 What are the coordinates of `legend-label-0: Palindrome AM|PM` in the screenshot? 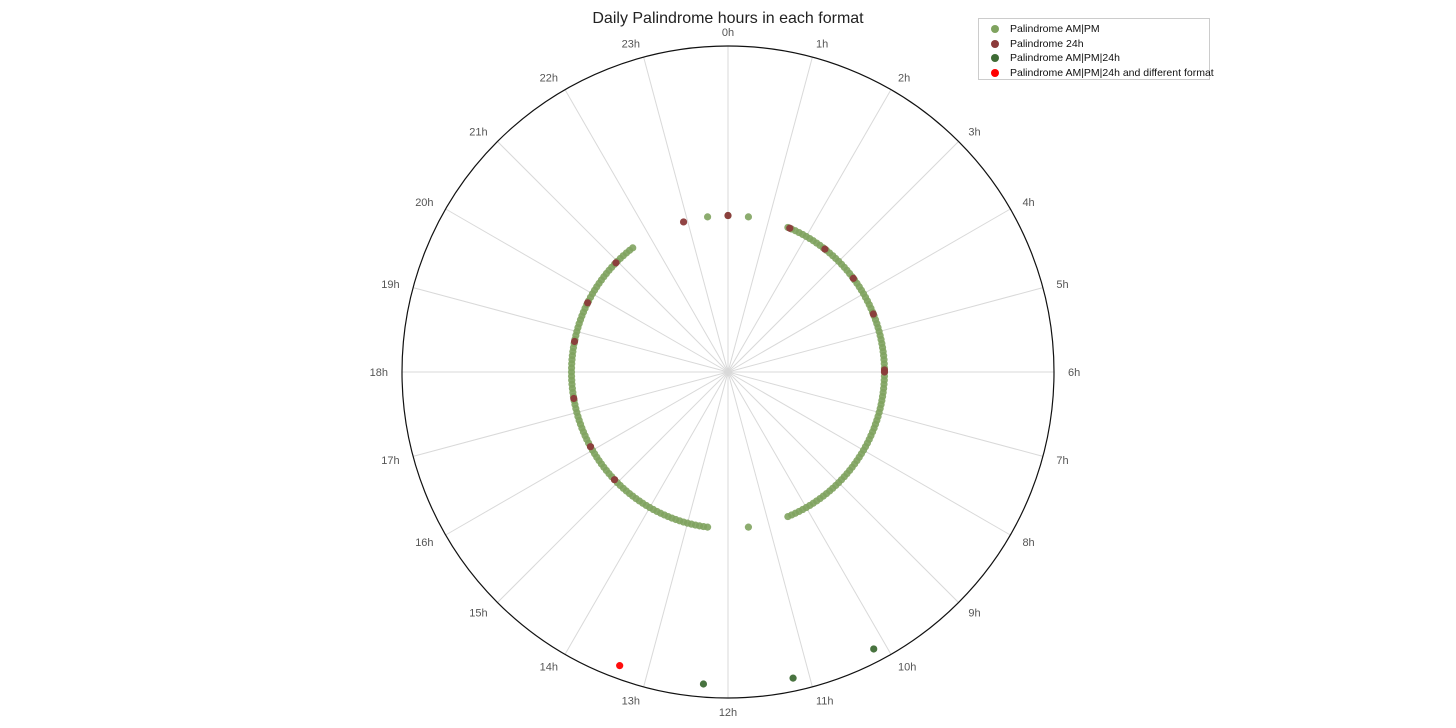 It's located at (1055, 29).